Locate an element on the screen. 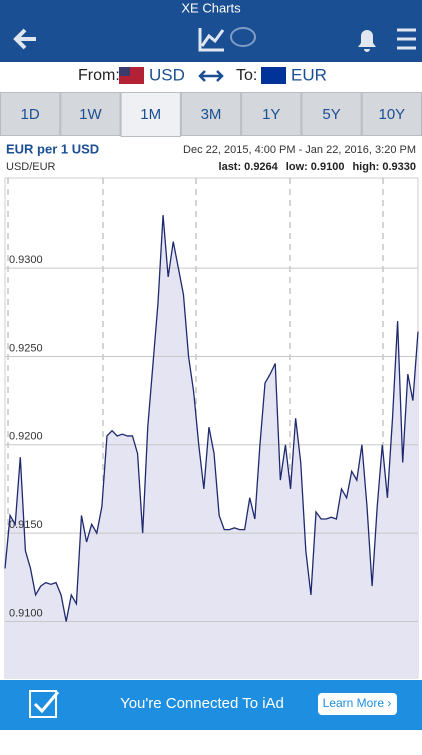  us-flag-canton is located at coordinates (124, 71).